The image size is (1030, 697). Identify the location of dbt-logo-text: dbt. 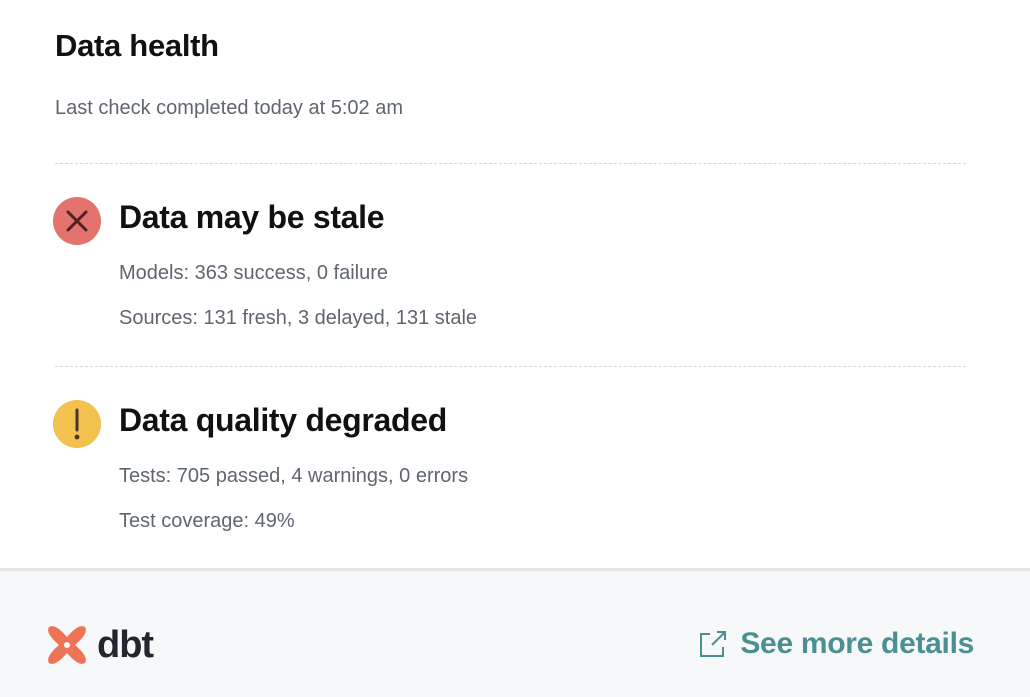
(125, 644).